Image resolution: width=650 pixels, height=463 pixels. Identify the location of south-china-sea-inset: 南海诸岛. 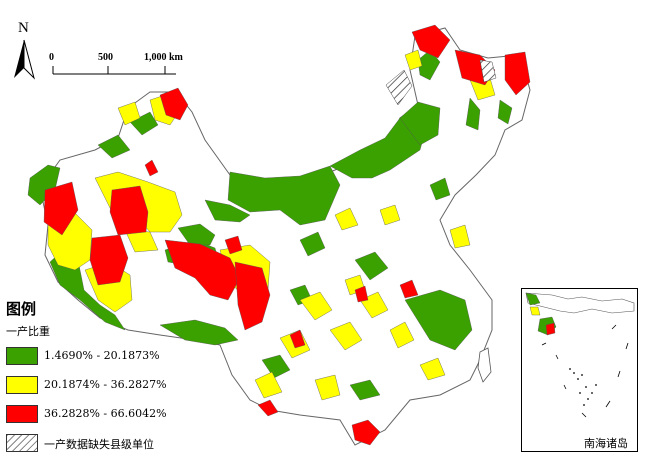
(579, 370).